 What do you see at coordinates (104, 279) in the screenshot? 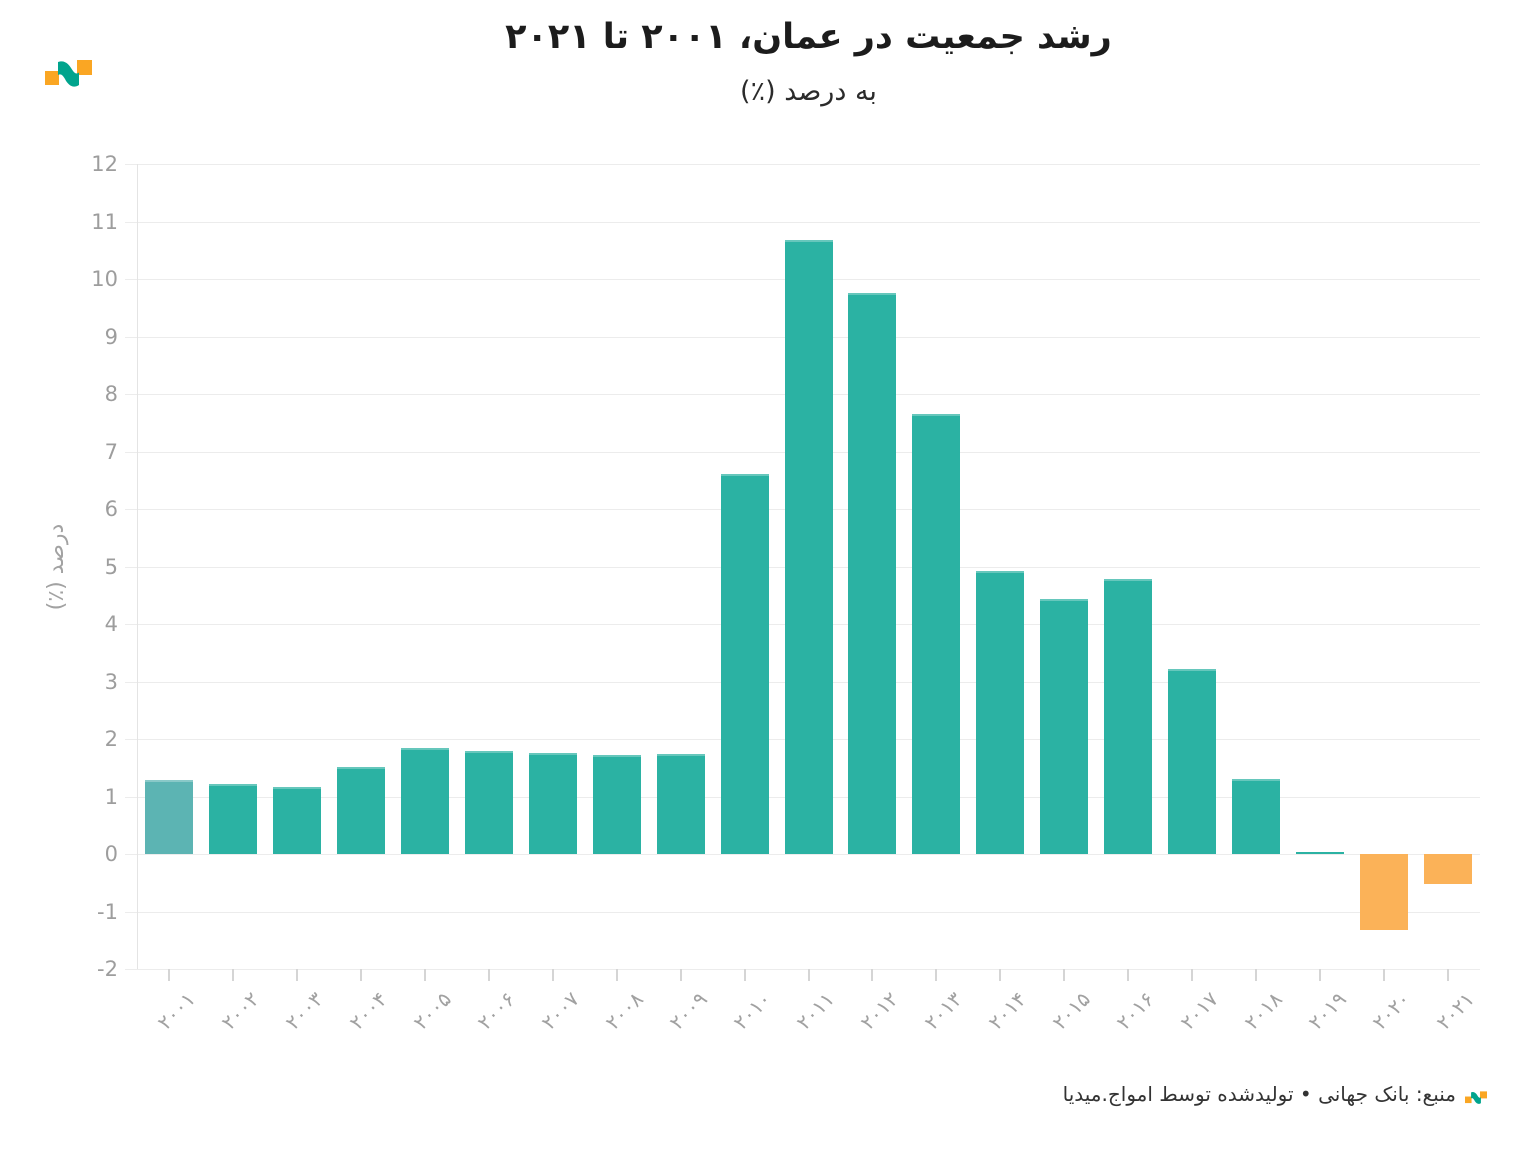
I see `y-tick-label: 10` at bounding box center [104, 279].